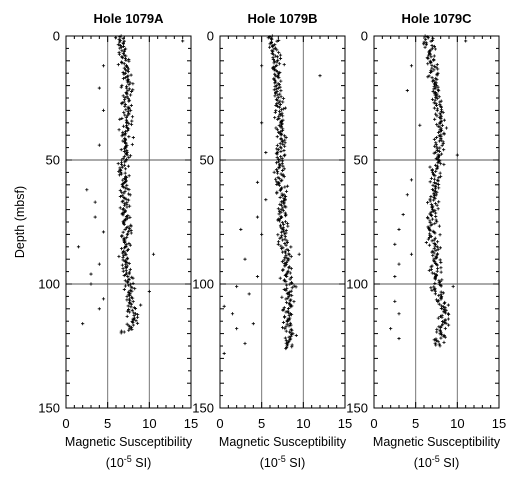  What do you see at coordinates (49, 408) in the screenshot?
I see `y-tick-label: 150` at bounding box center [49, 408].